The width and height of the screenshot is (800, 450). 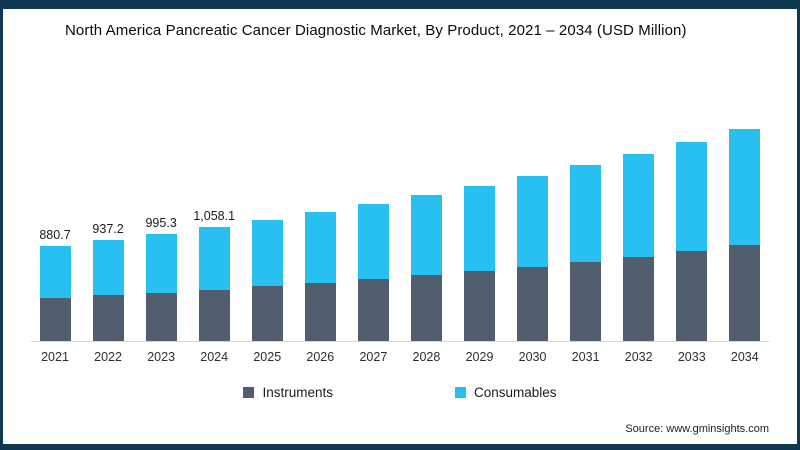 I want to click on bar-column: 2025, so click(x=267, y=227).